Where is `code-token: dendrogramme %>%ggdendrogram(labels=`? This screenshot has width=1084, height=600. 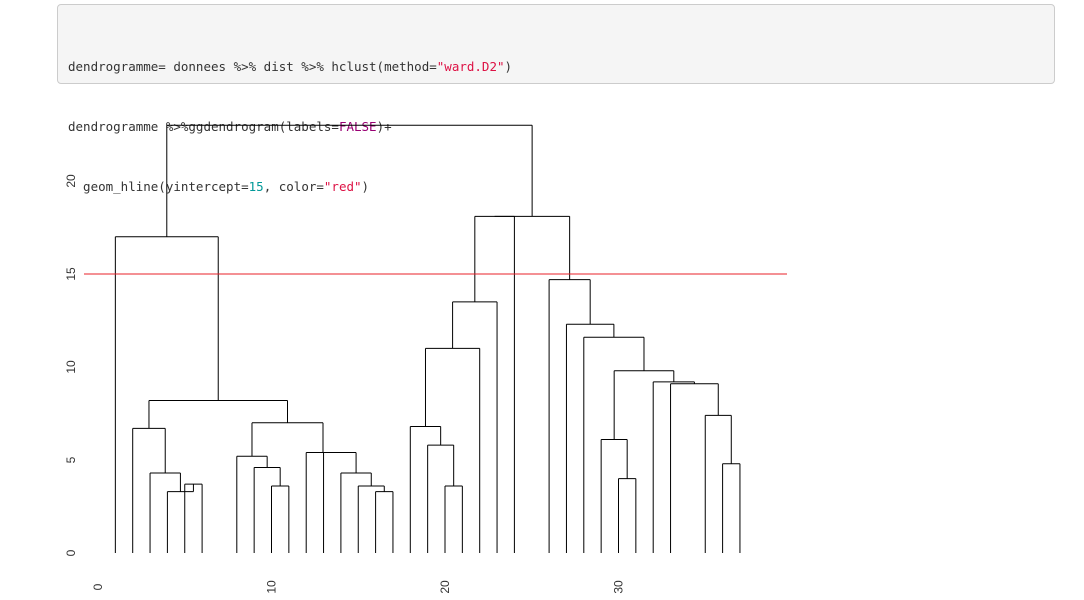 code-token: dendrogramme %>%ggdendrogram(labels= is located at coordinates (203, 126).